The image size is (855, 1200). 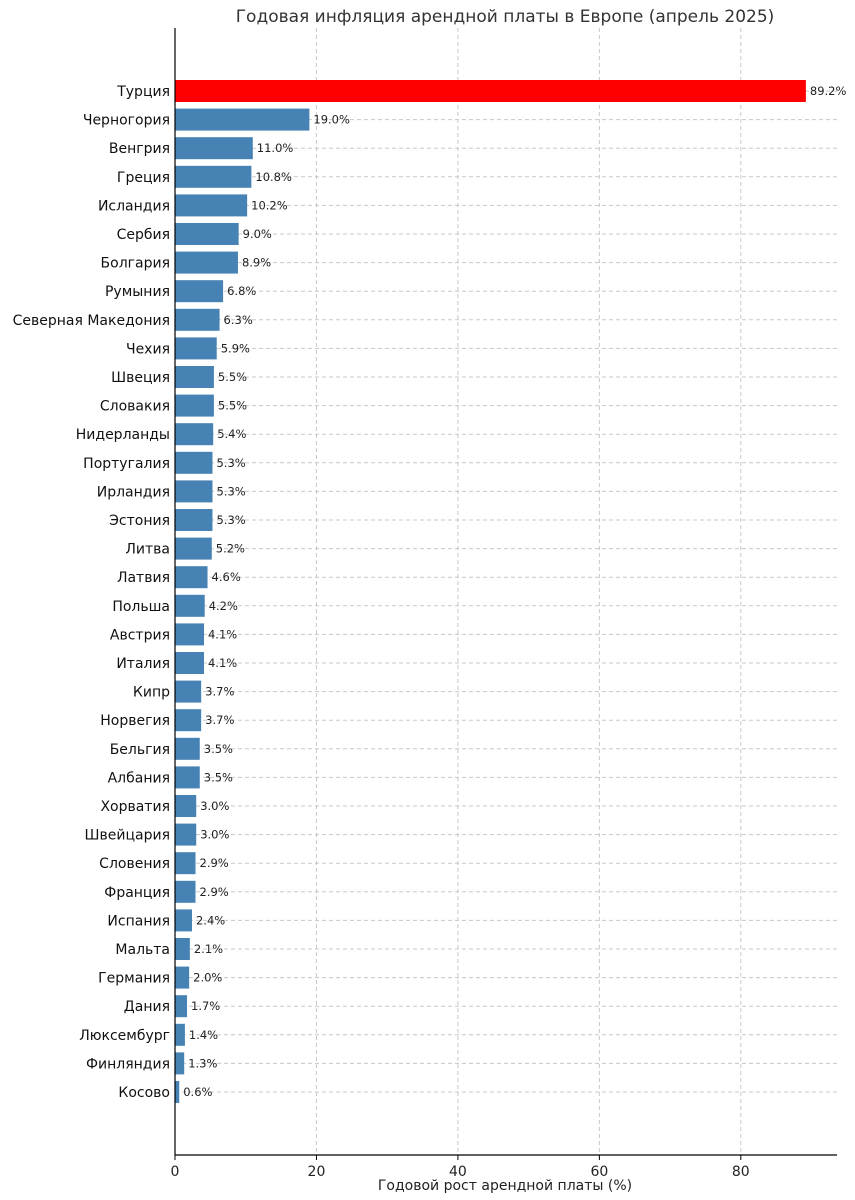 I want to click on value-label: 0.6%, so click(x=197, y=1092).